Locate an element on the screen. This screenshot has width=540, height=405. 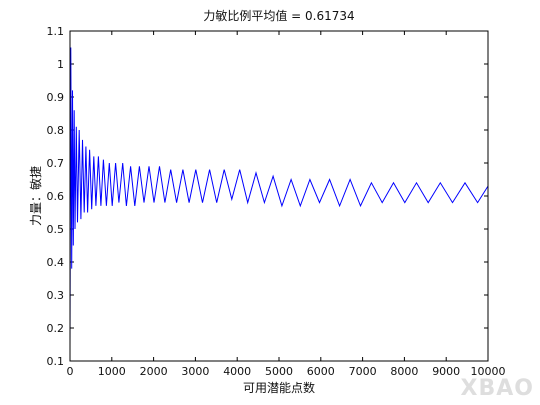
y-tick-label: 0.8 is located at coordinates (56, 130).